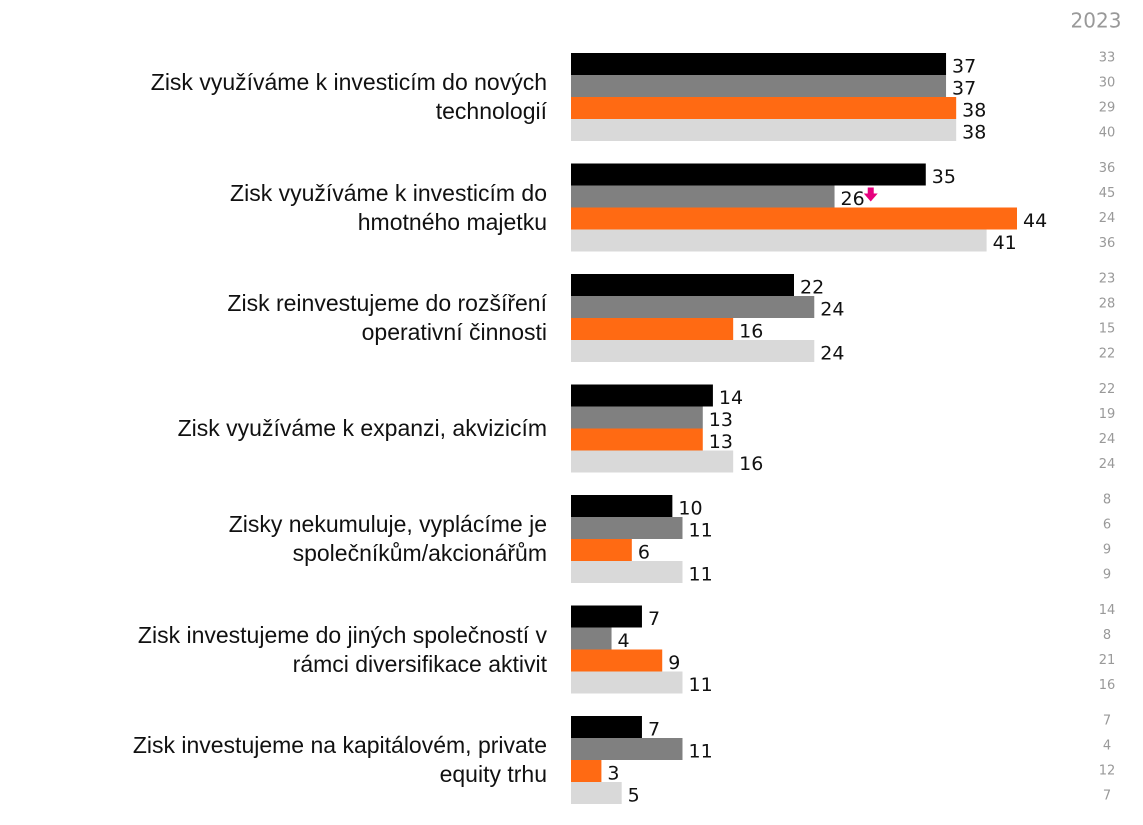  What do you see at coordinates (362, 428) in the screenshot?
I see `category-label: Zisk využíváme k expanzi, akvizicím` at bounding box center [362, 428].